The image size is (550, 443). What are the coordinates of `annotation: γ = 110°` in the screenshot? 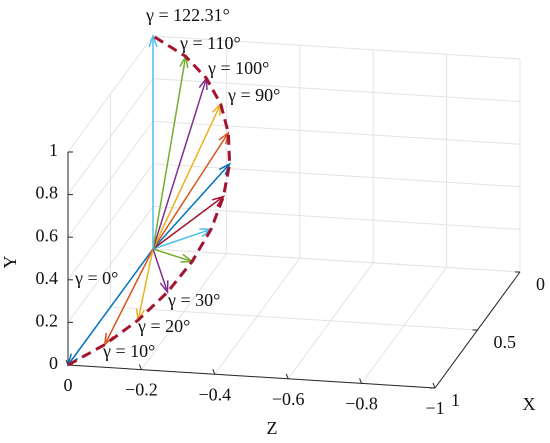 It's located at (210, 43).